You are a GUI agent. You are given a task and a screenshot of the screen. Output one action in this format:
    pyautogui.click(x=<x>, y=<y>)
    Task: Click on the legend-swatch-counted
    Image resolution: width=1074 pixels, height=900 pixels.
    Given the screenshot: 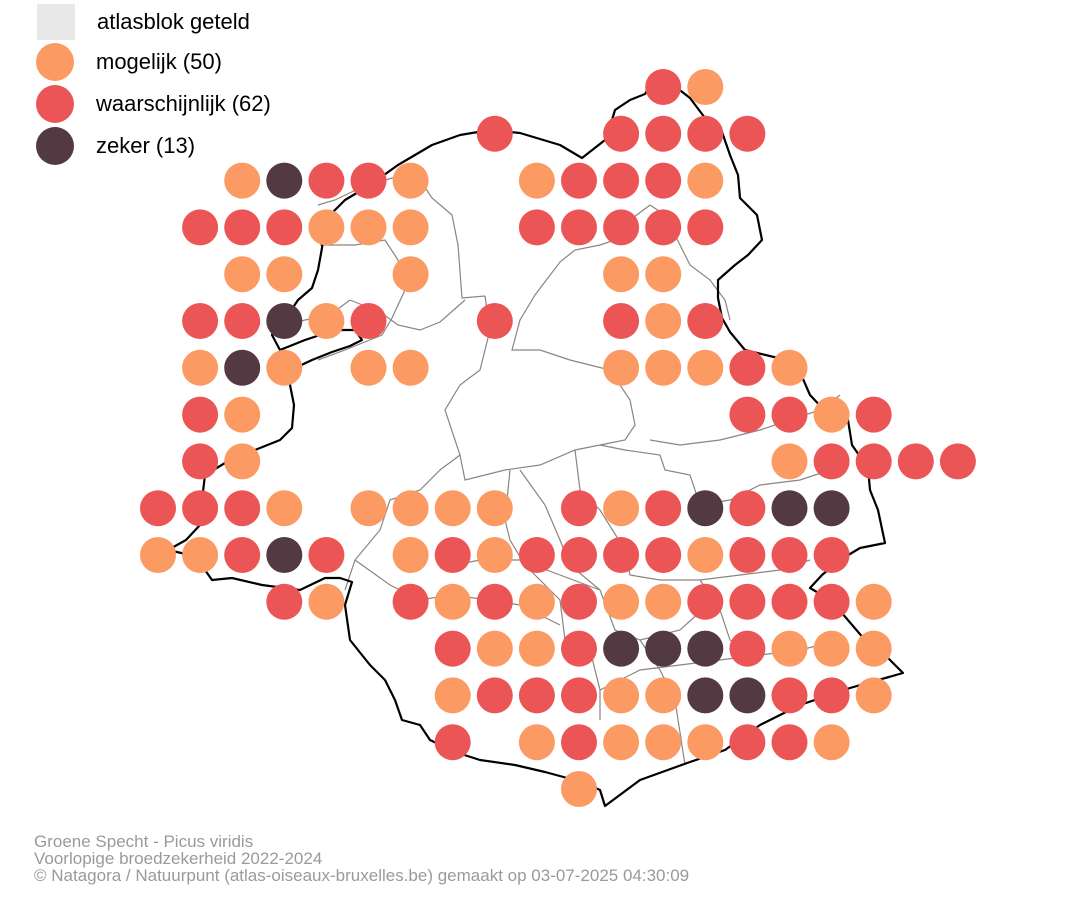 What is the action you would take?
    pyautogui.click(x=56, y=22)
    